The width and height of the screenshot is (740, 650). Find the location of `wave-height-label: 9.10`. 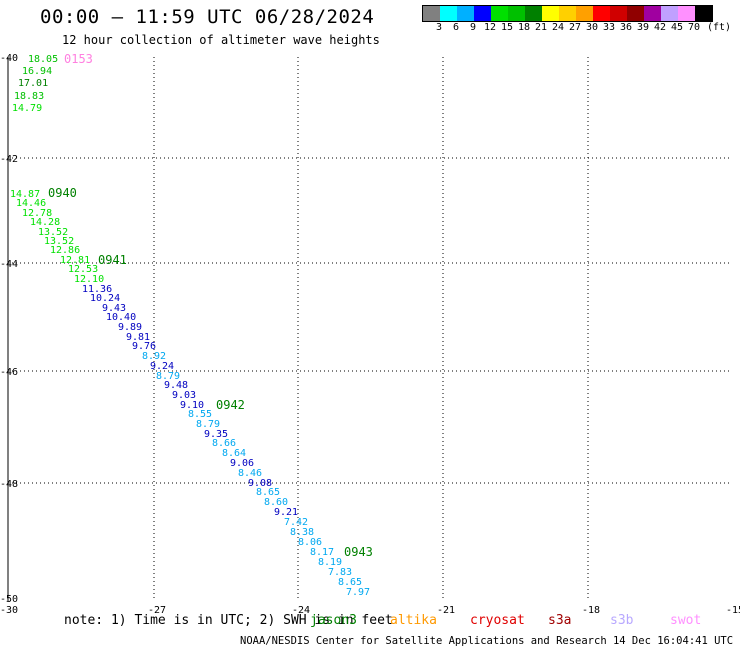

wave-height-label: 9.10 is located at coordinates (192, 405).